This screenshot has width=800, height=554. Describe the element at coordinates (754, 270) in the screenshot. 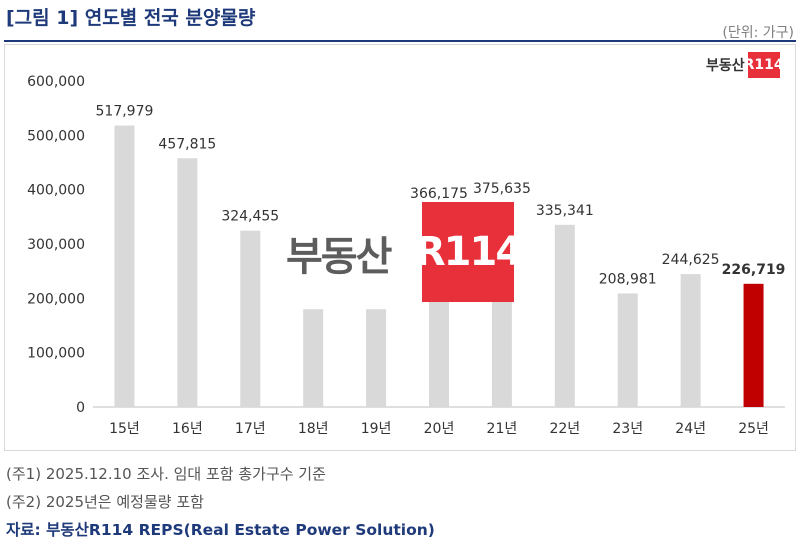

I see `data-label: 226,719` at that location.